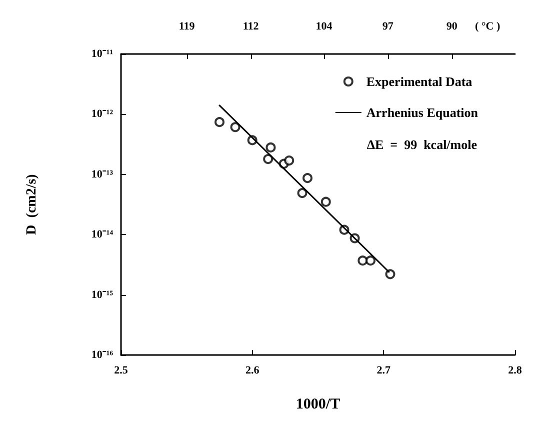  I want to click on x-tick-label: 2.7, so click(384, 370).